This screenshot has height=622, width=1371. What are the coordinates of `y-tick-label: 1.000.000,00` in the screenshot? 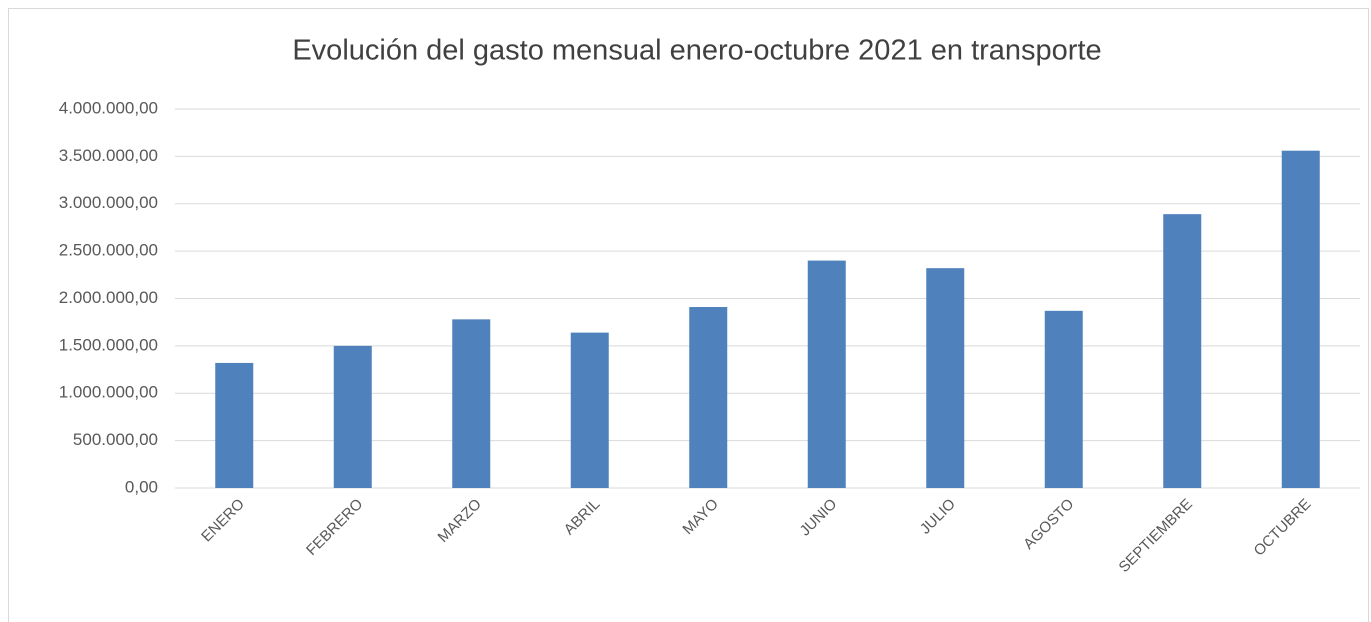 It's located at (108, 392).